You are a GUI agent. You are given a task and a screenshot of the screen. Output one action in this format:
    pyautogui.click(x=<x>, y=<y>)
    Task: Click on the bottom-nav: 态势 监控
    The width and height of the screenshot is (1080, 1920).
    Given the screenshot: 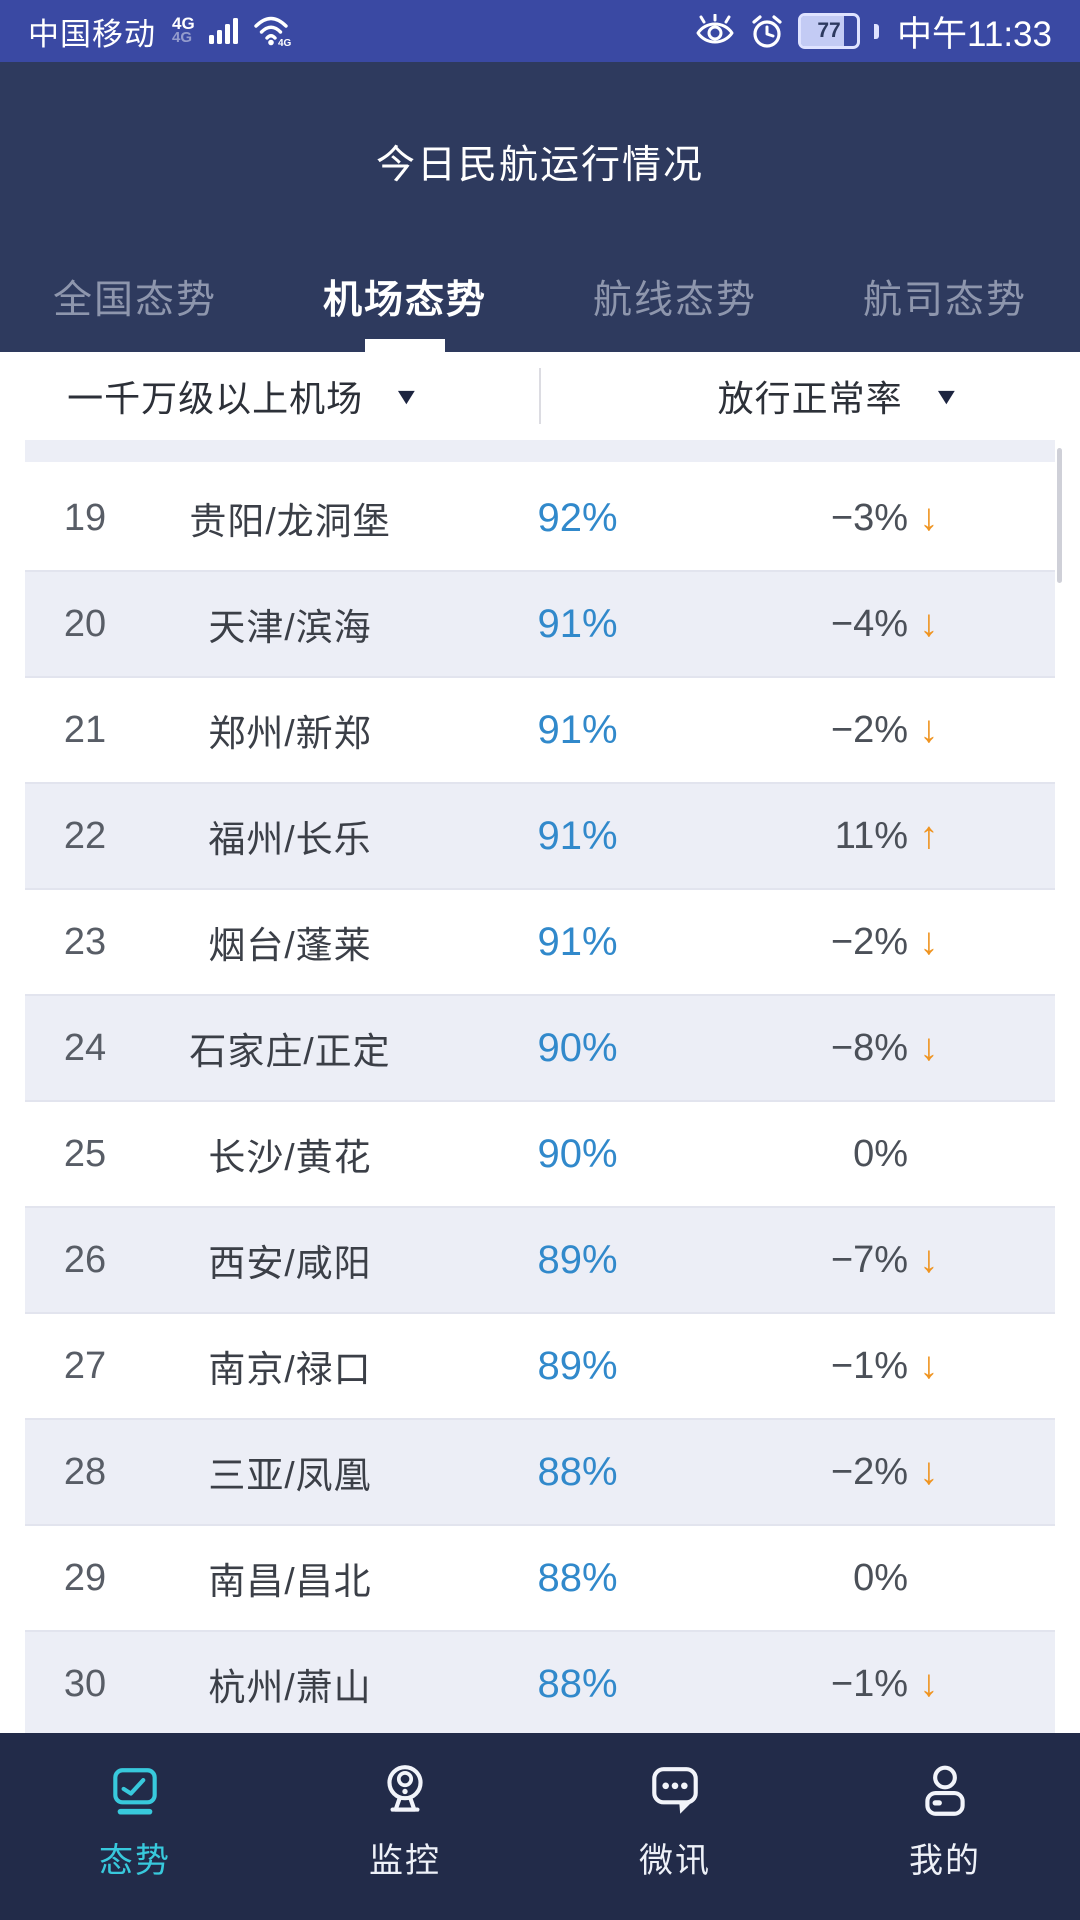 What is the action you would take?
    pyautogui.click(x=540, y=1826)
    